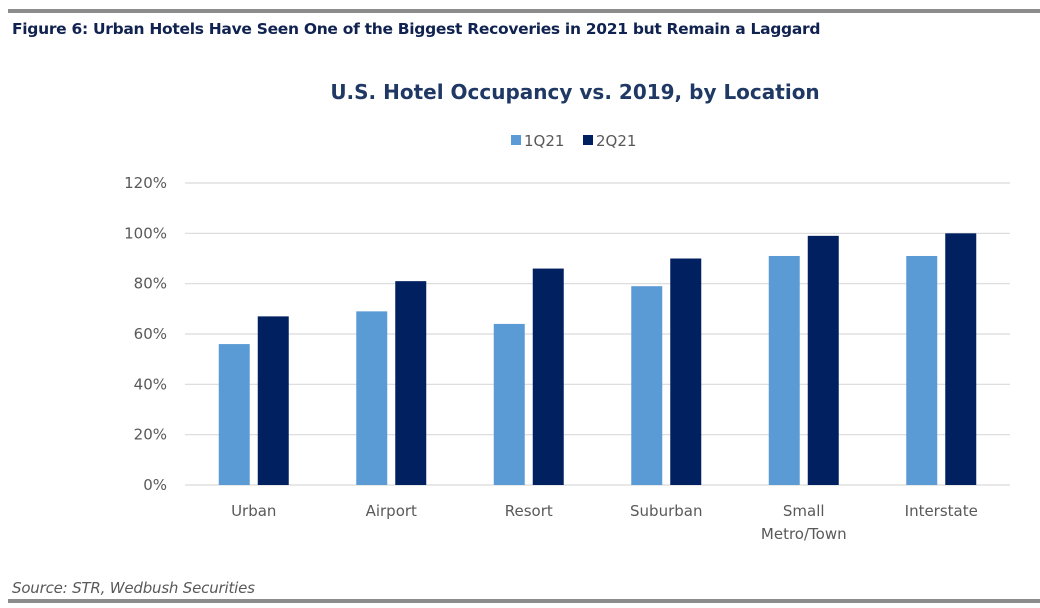  Describe the element at coordinates (273, 400) in the screenshot. I see `bar-2q21-urban` at that location.